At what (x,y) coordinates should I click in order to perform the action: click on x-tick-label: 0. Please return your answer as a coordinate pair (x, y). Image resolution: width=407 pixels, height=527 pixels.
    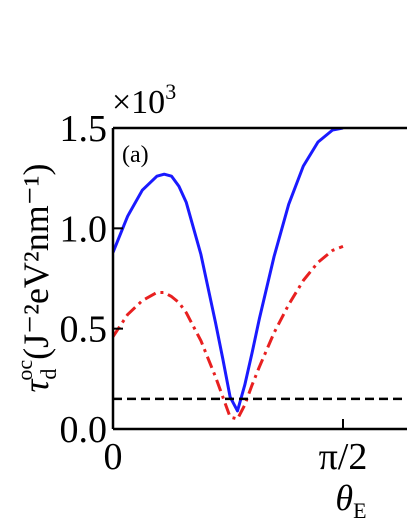
    Looking at the image, I should click on (113, 457).